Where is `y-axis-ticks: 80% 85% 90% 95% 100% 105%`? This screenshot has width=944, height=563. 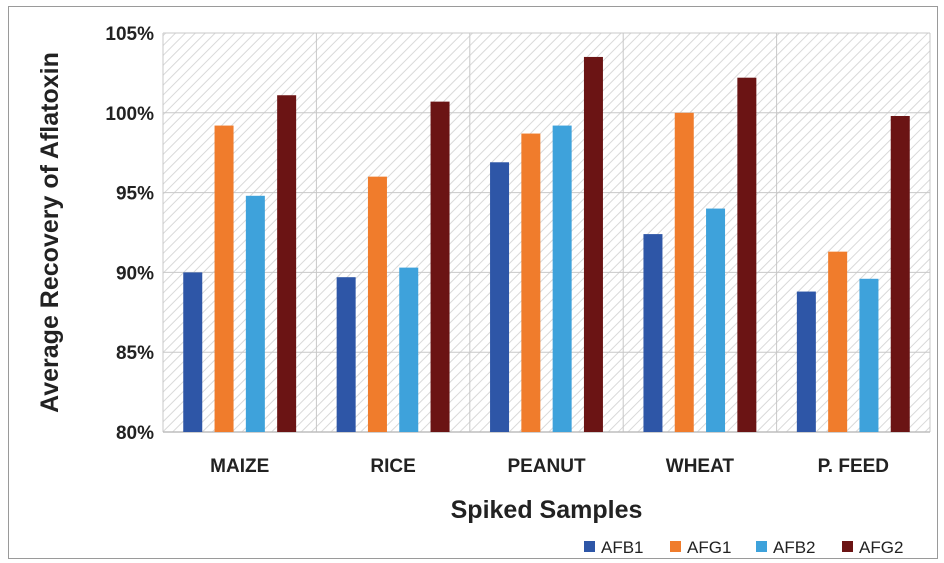 y-axis-ticks: 80% 85% 90% 95% 100% 105% is located at coordinates (129, 234).